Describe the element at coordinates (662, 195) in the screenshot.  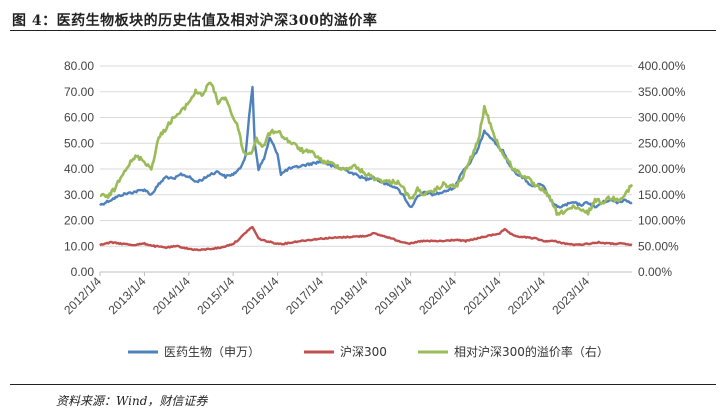
I see `right-tick-label: 150.00%` at that location.